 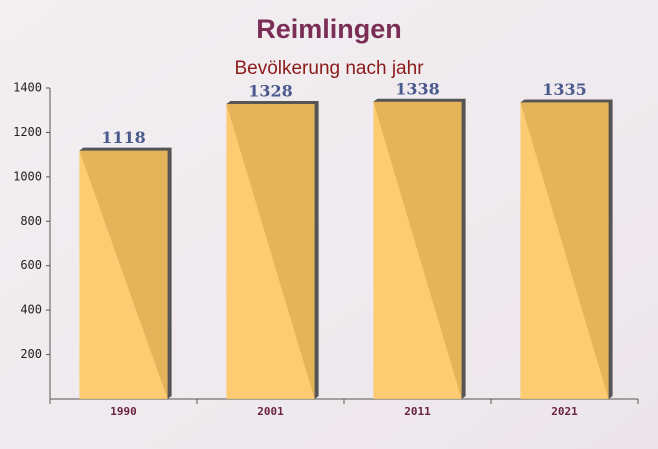 What do you see at coordinates (564, 411) in the screenshot?
I see `x-tick-label: 2021` at bounding box center [564, 411].